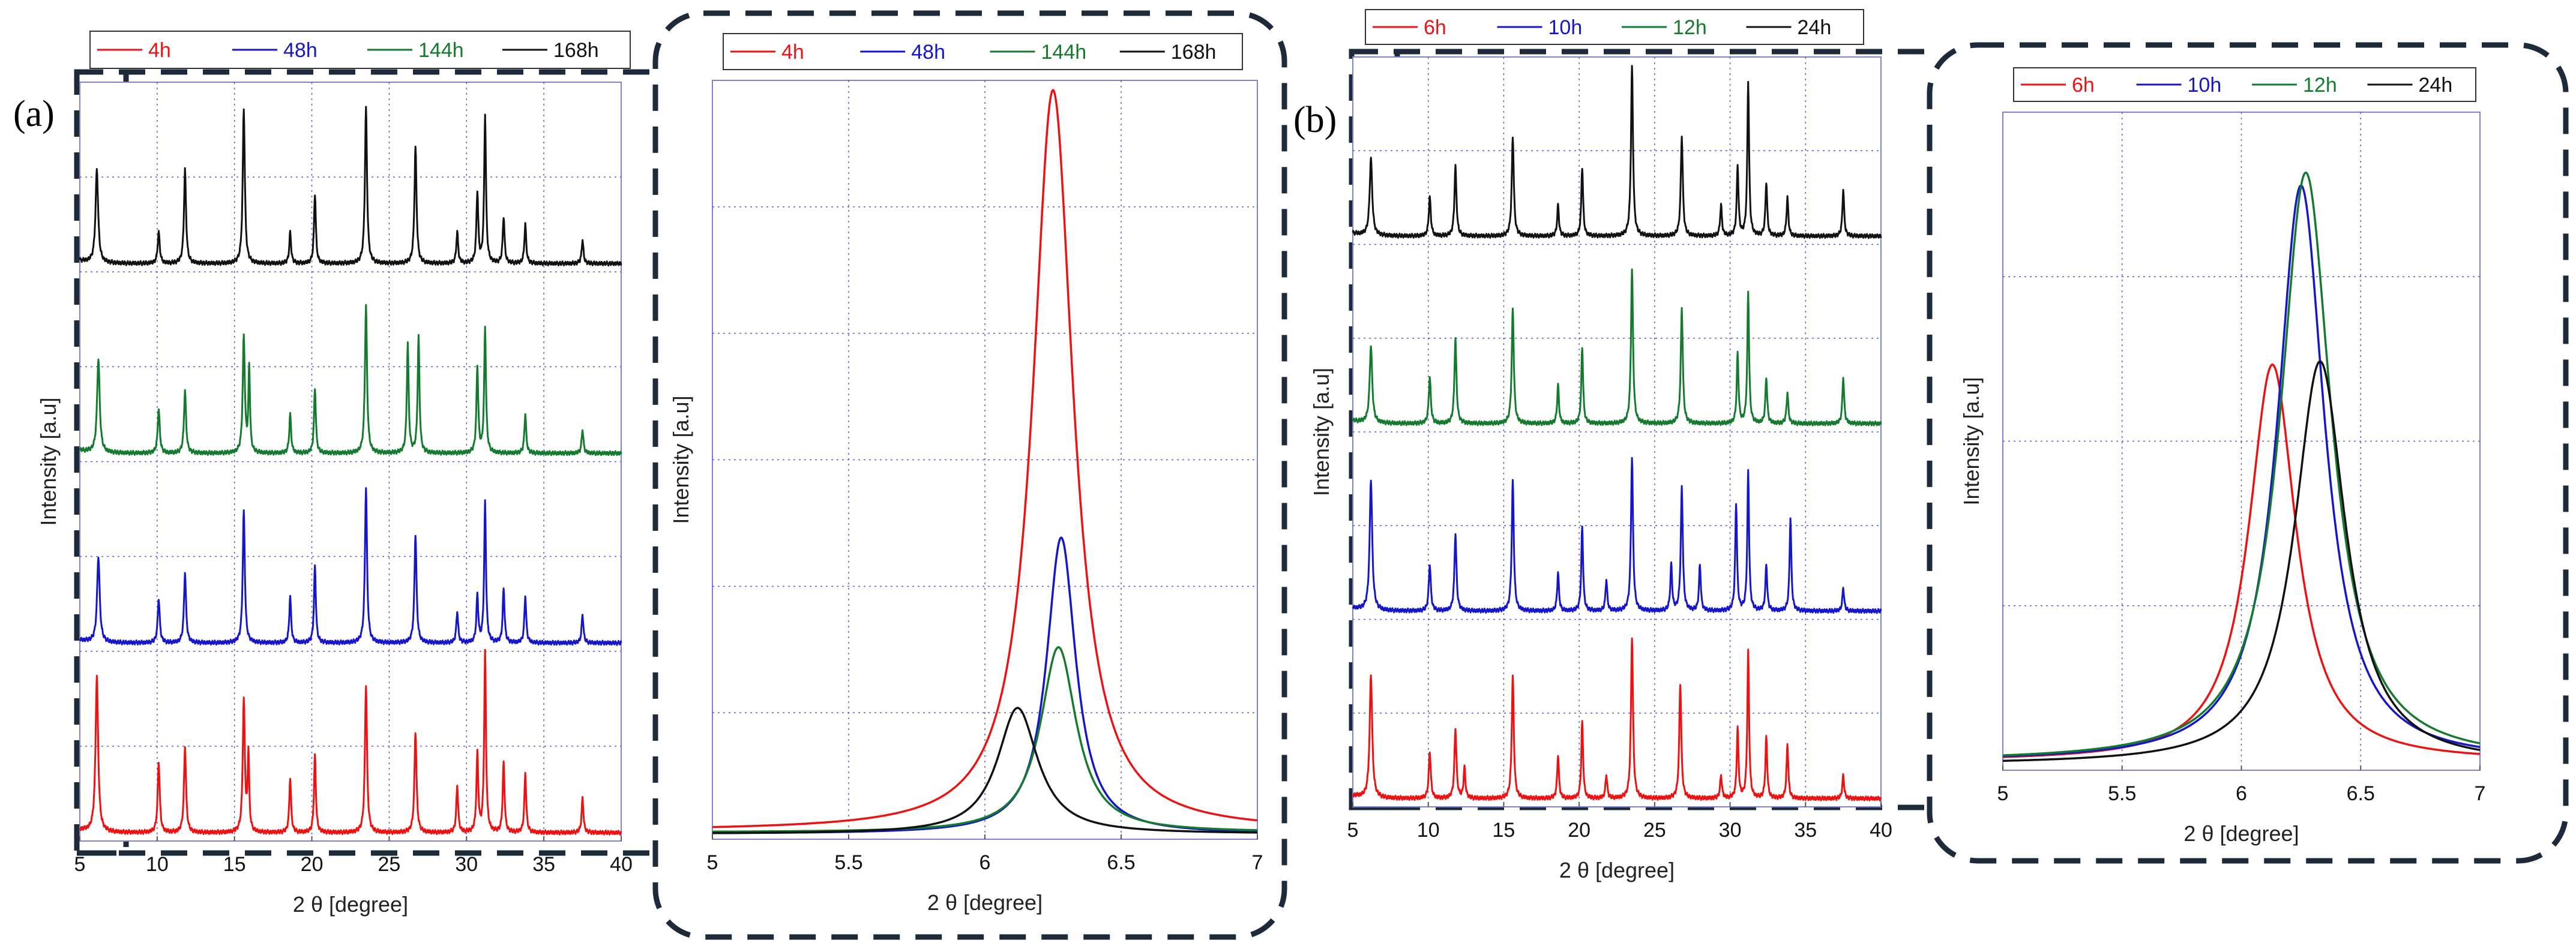  Describe the element at coordinates (1617, 719) in the screenshot. I see `series-line-6h` at that location.